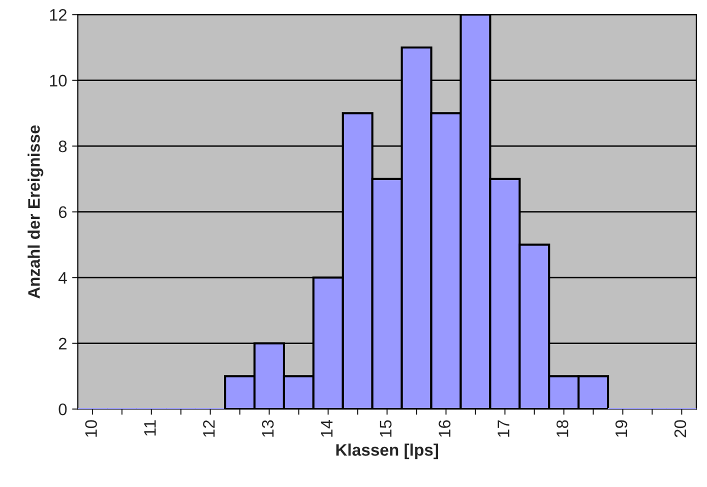  What do you see at coordinates (209, 428) in the screenshot?
I see `x-tick-label: 12` at bounding box center [209, 428].